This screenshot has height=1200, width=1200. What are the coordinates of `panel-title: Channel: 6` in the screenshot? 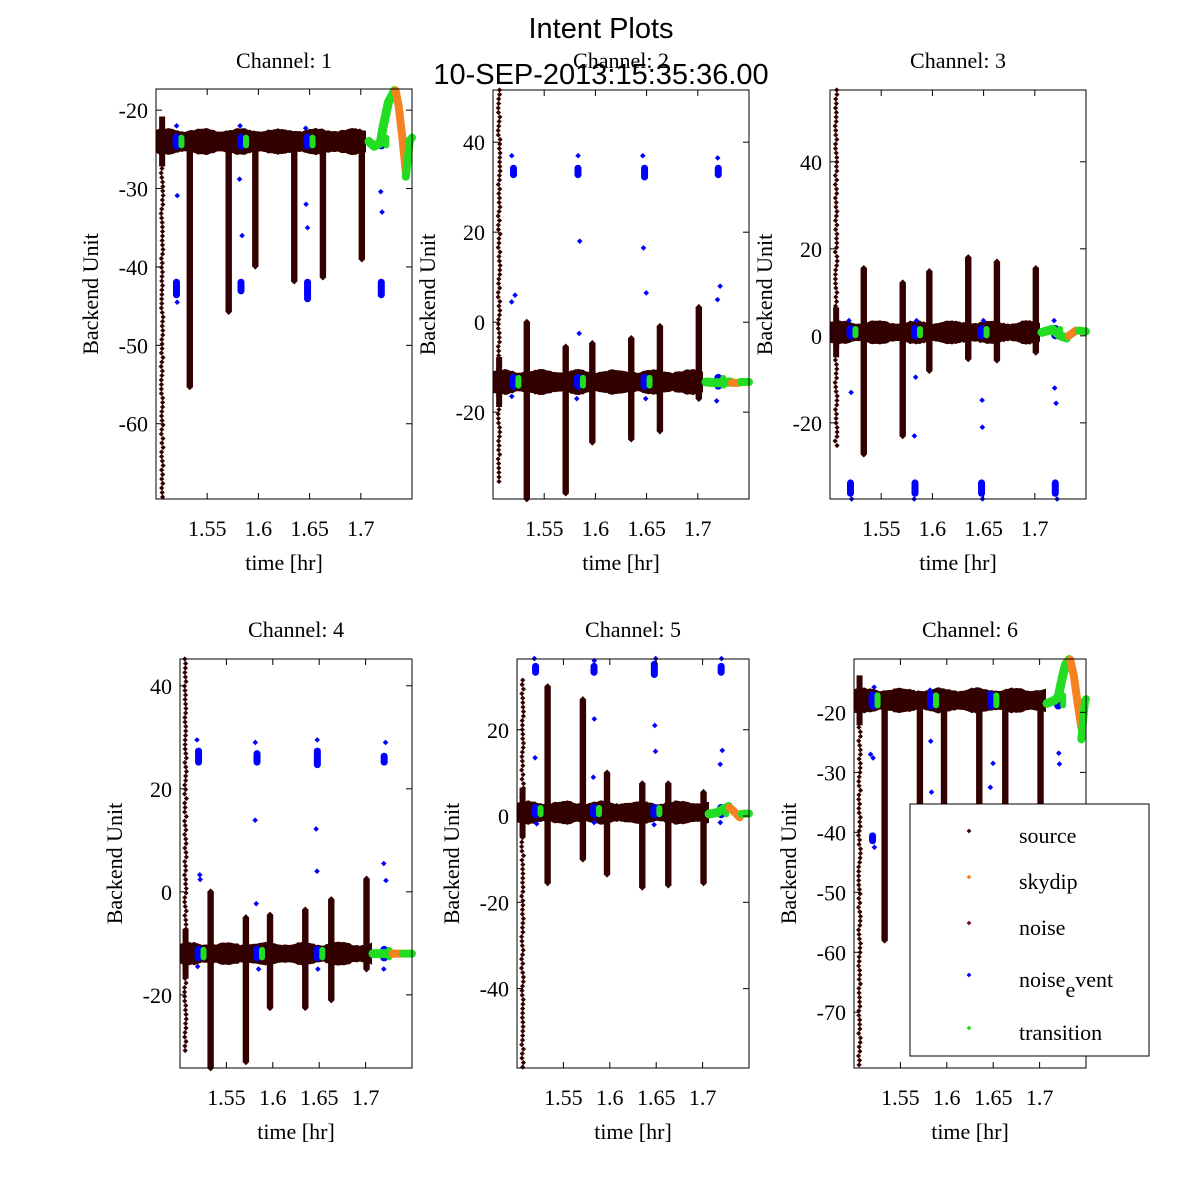 It's located at (970, 629).